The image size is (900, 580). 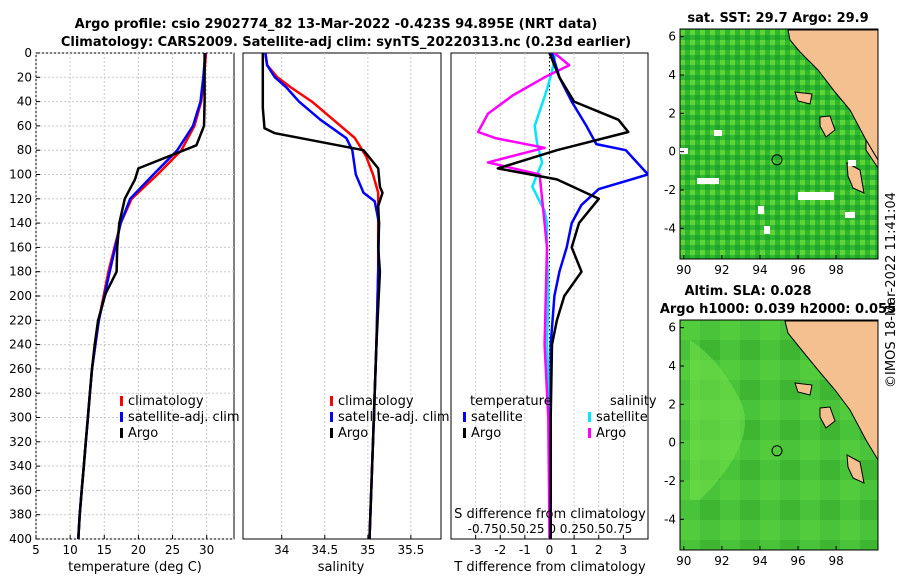 What do you see at coordinates (69, 550) in the screenshot?
I see `x-tick-label: 10` at bounding box center [69, 550].